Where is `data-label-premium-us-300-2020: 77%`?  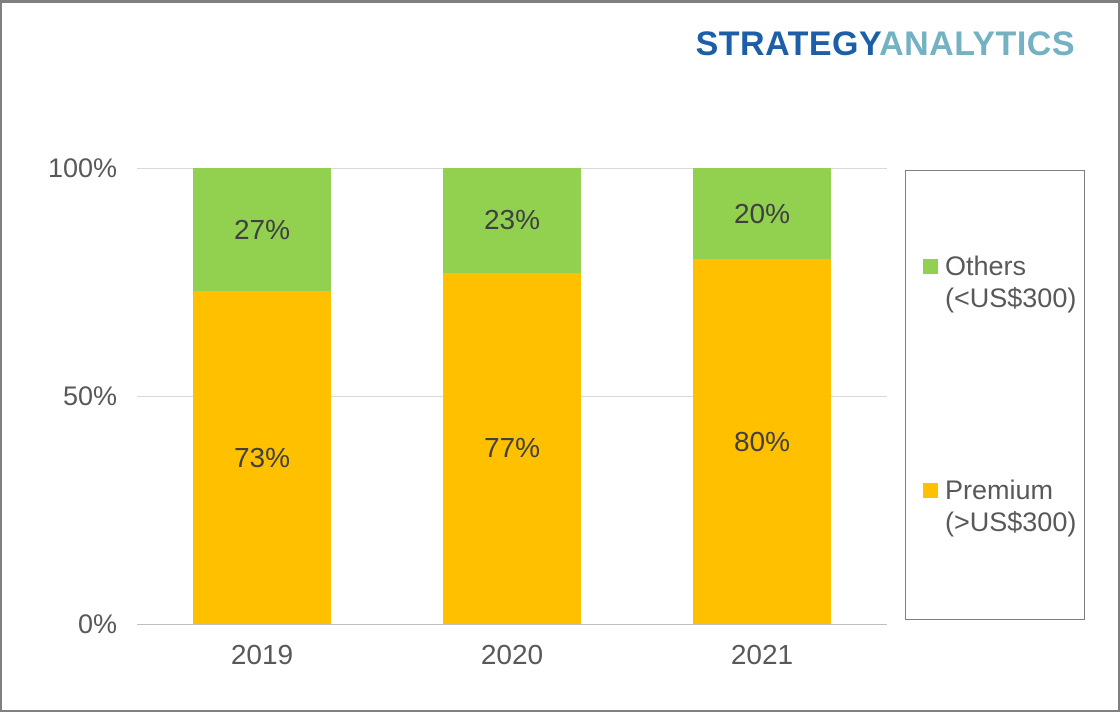 data-label-premium-us-300-2020: 77% is located at coordinates (512, 448).